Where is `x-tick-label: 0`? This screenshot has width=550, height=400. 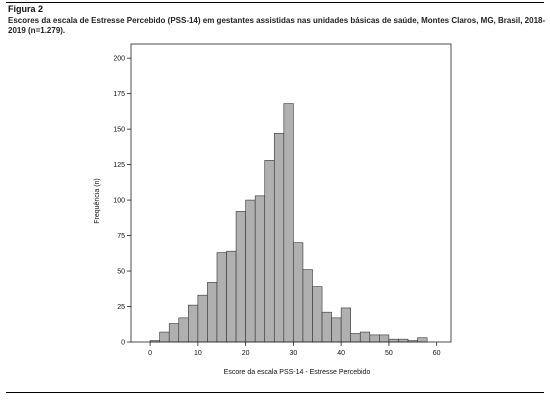
x-tick-label: 0 is located at coordinates (150, 353).